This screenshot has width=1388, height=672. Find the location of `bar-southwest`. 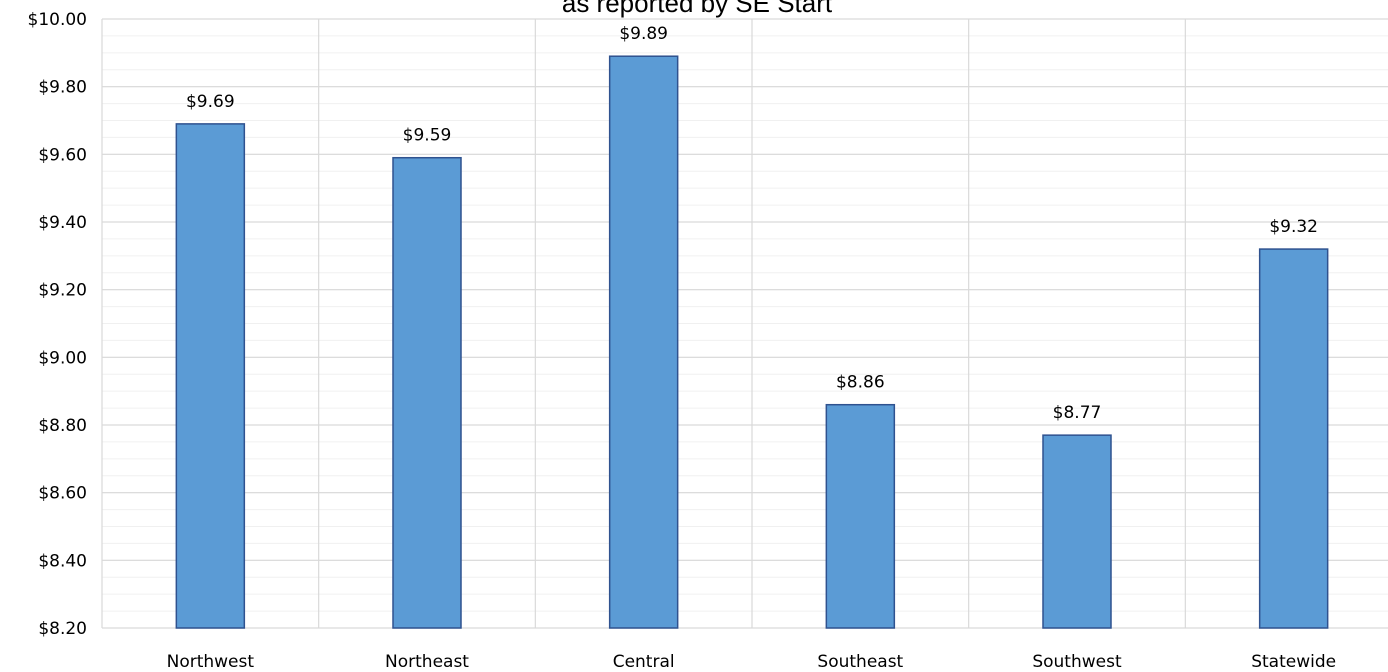

bar-southwest is located at coordinates (1077, 531).